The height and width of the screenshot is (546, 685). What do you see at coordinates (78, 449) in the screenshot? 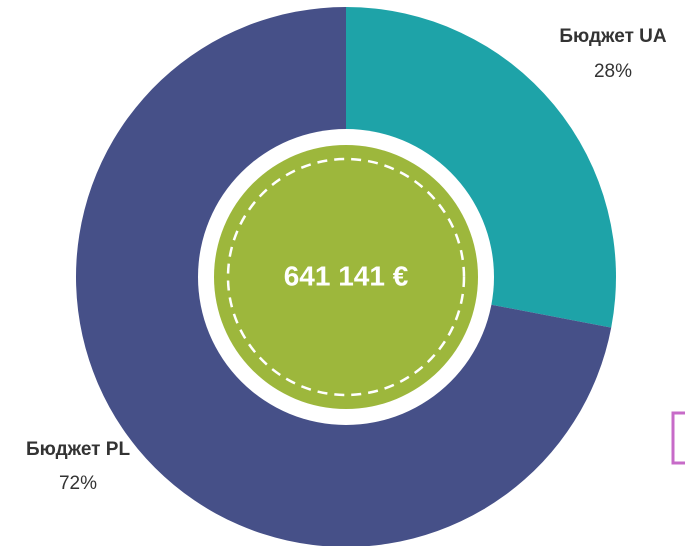
I see `slice-label: Бюджет PL` at bounding box center [78, 449].